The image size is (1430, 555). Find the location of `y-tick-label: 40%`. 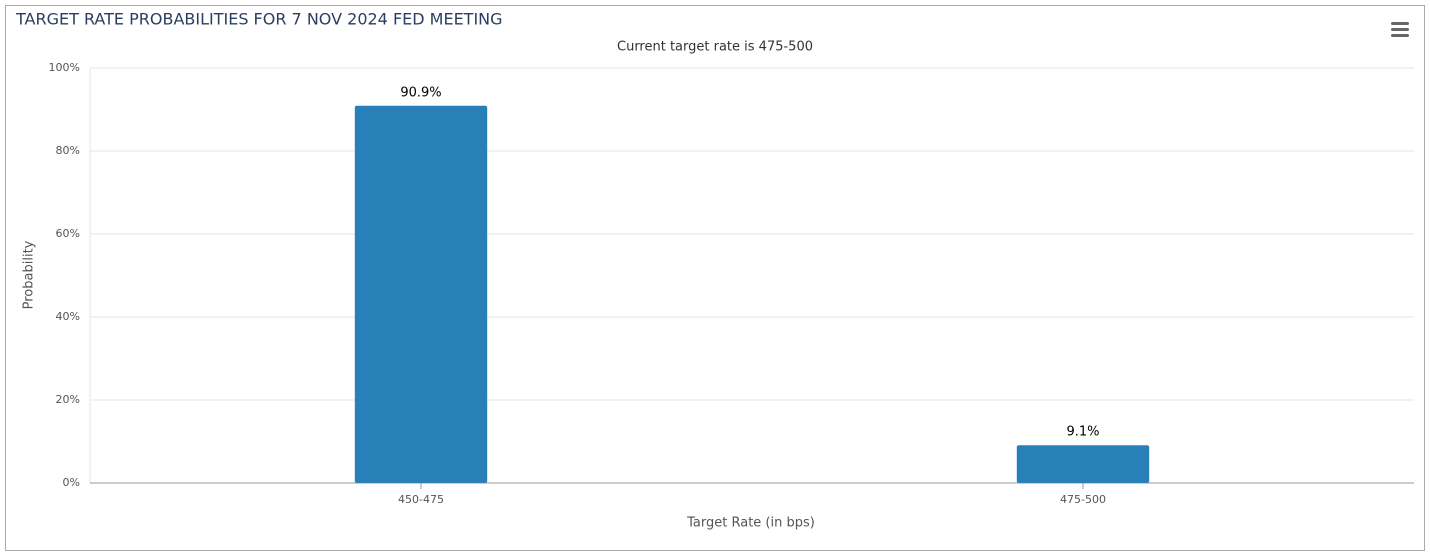

y-tick-label: 40% is located at coordinates (68, 316).